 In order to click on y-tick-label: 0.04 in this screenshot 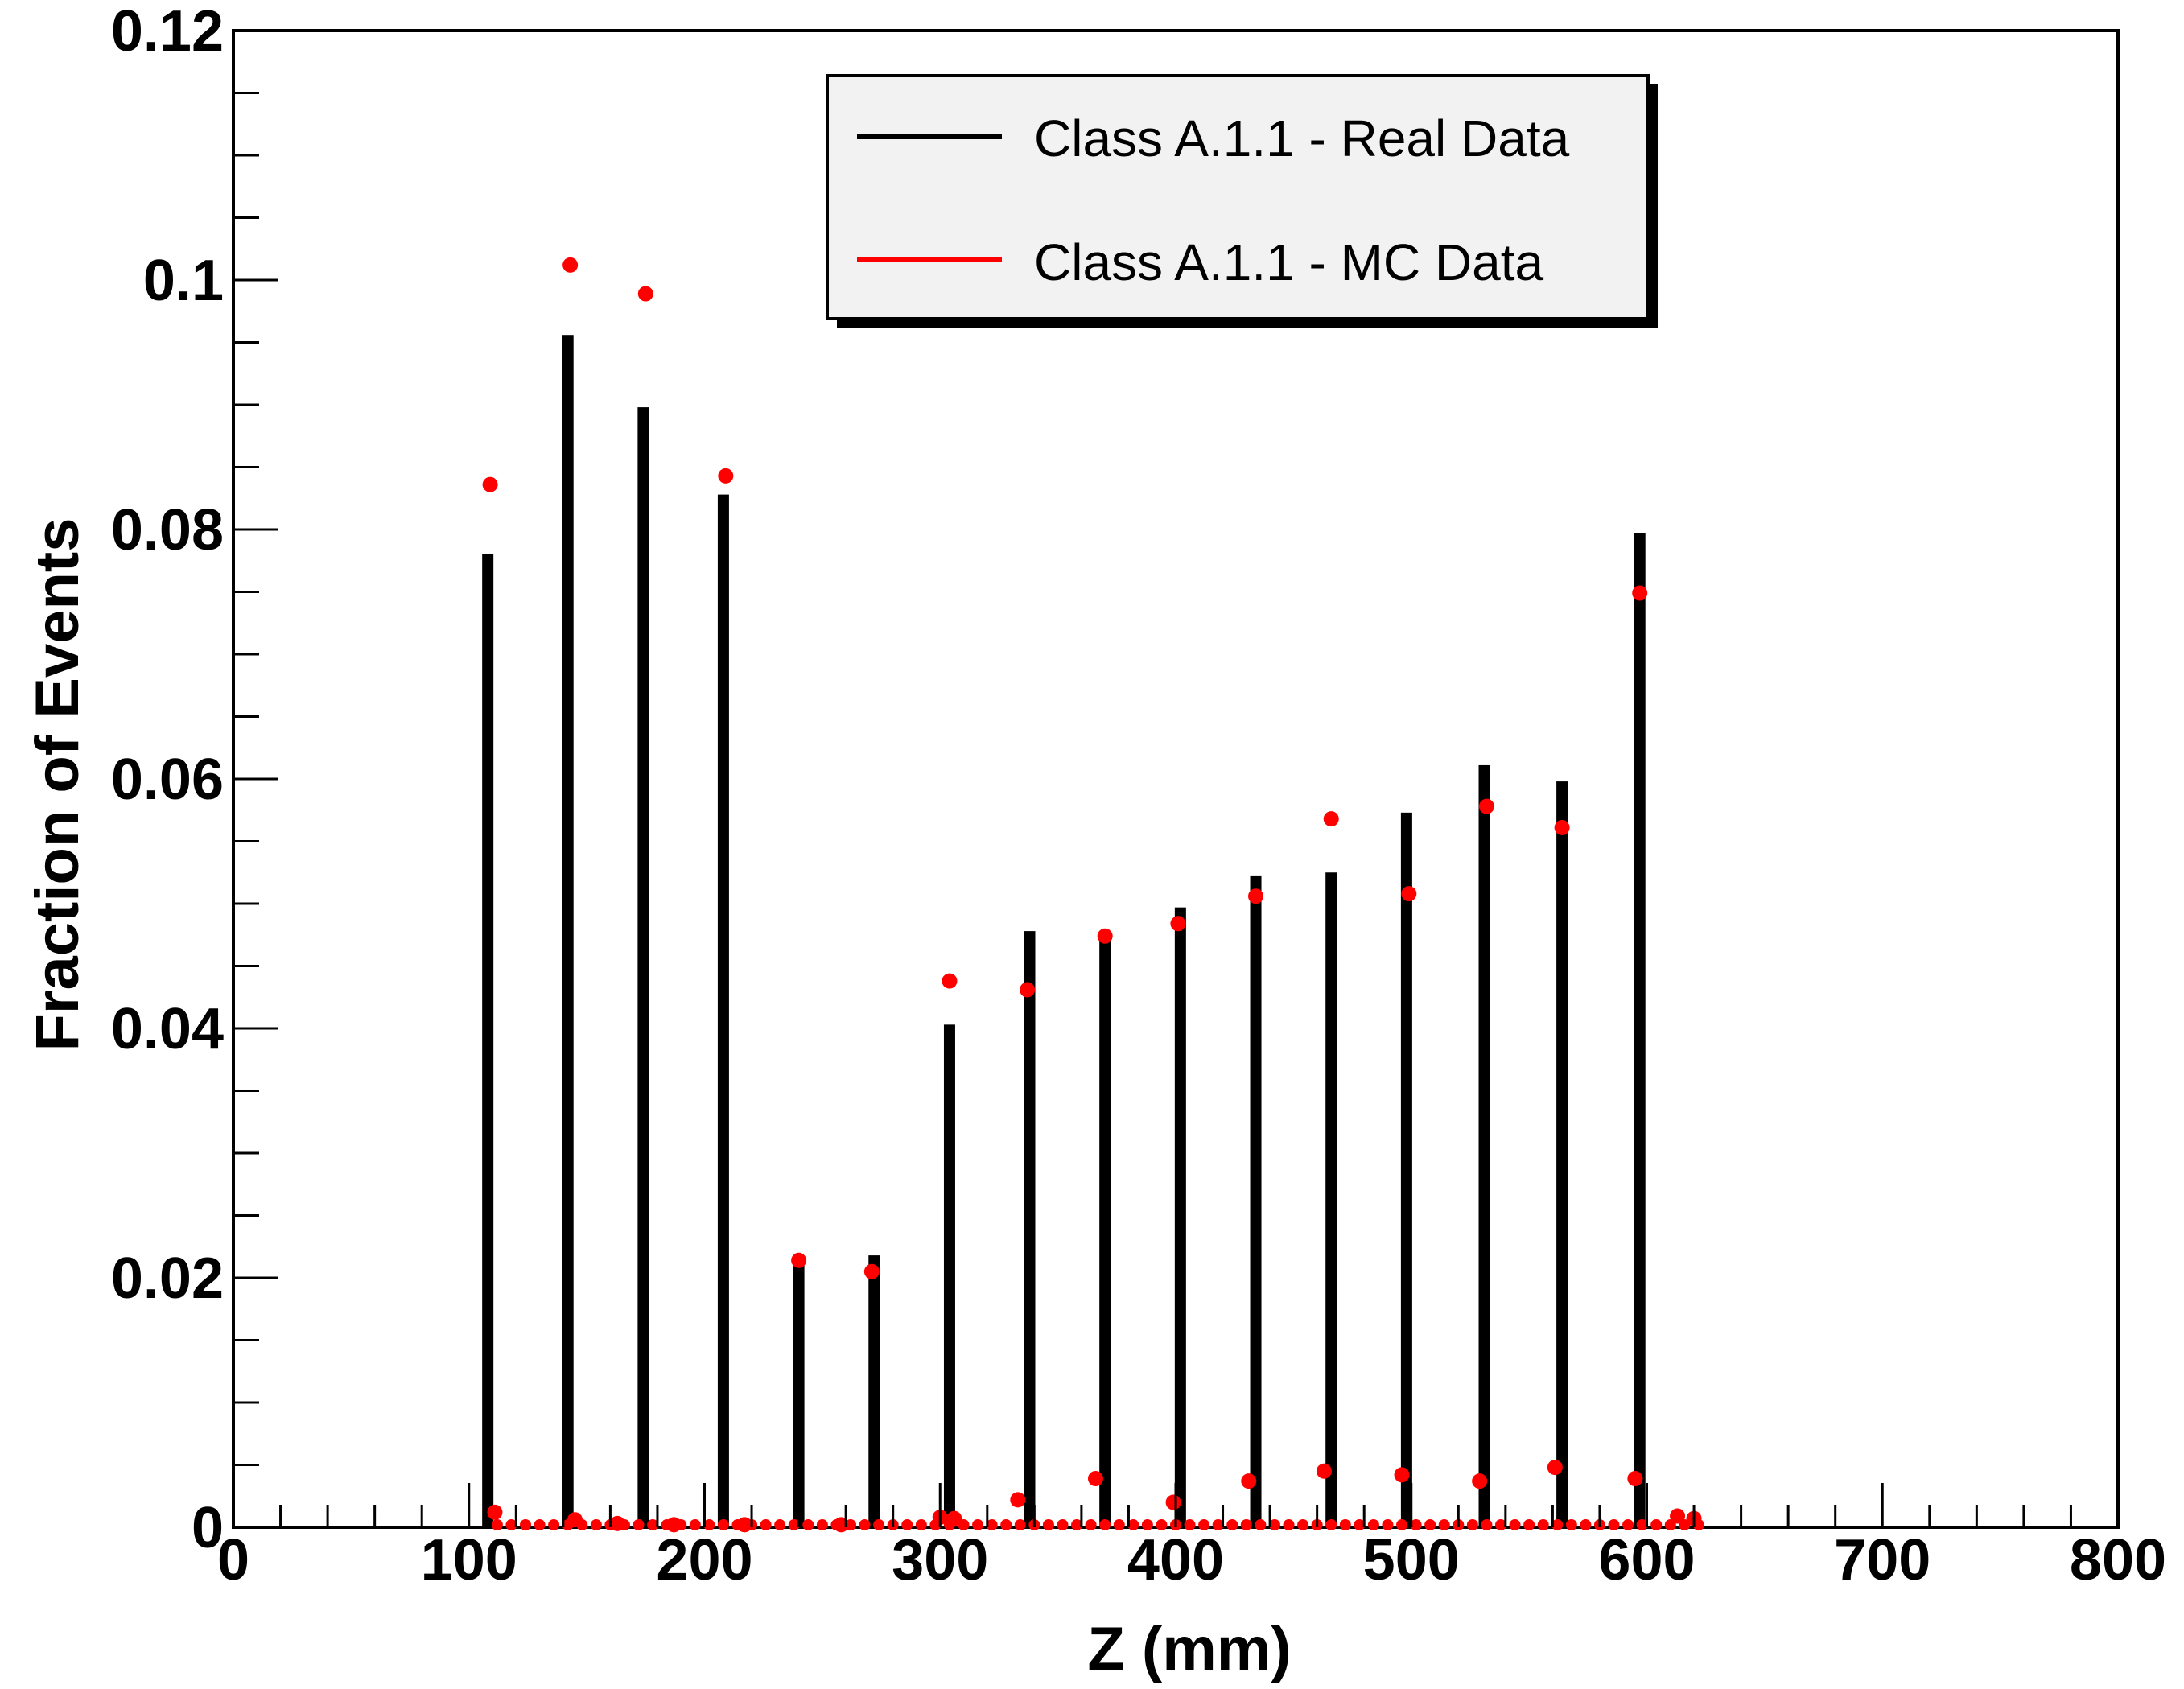, I will do `click(168, 1029)`.